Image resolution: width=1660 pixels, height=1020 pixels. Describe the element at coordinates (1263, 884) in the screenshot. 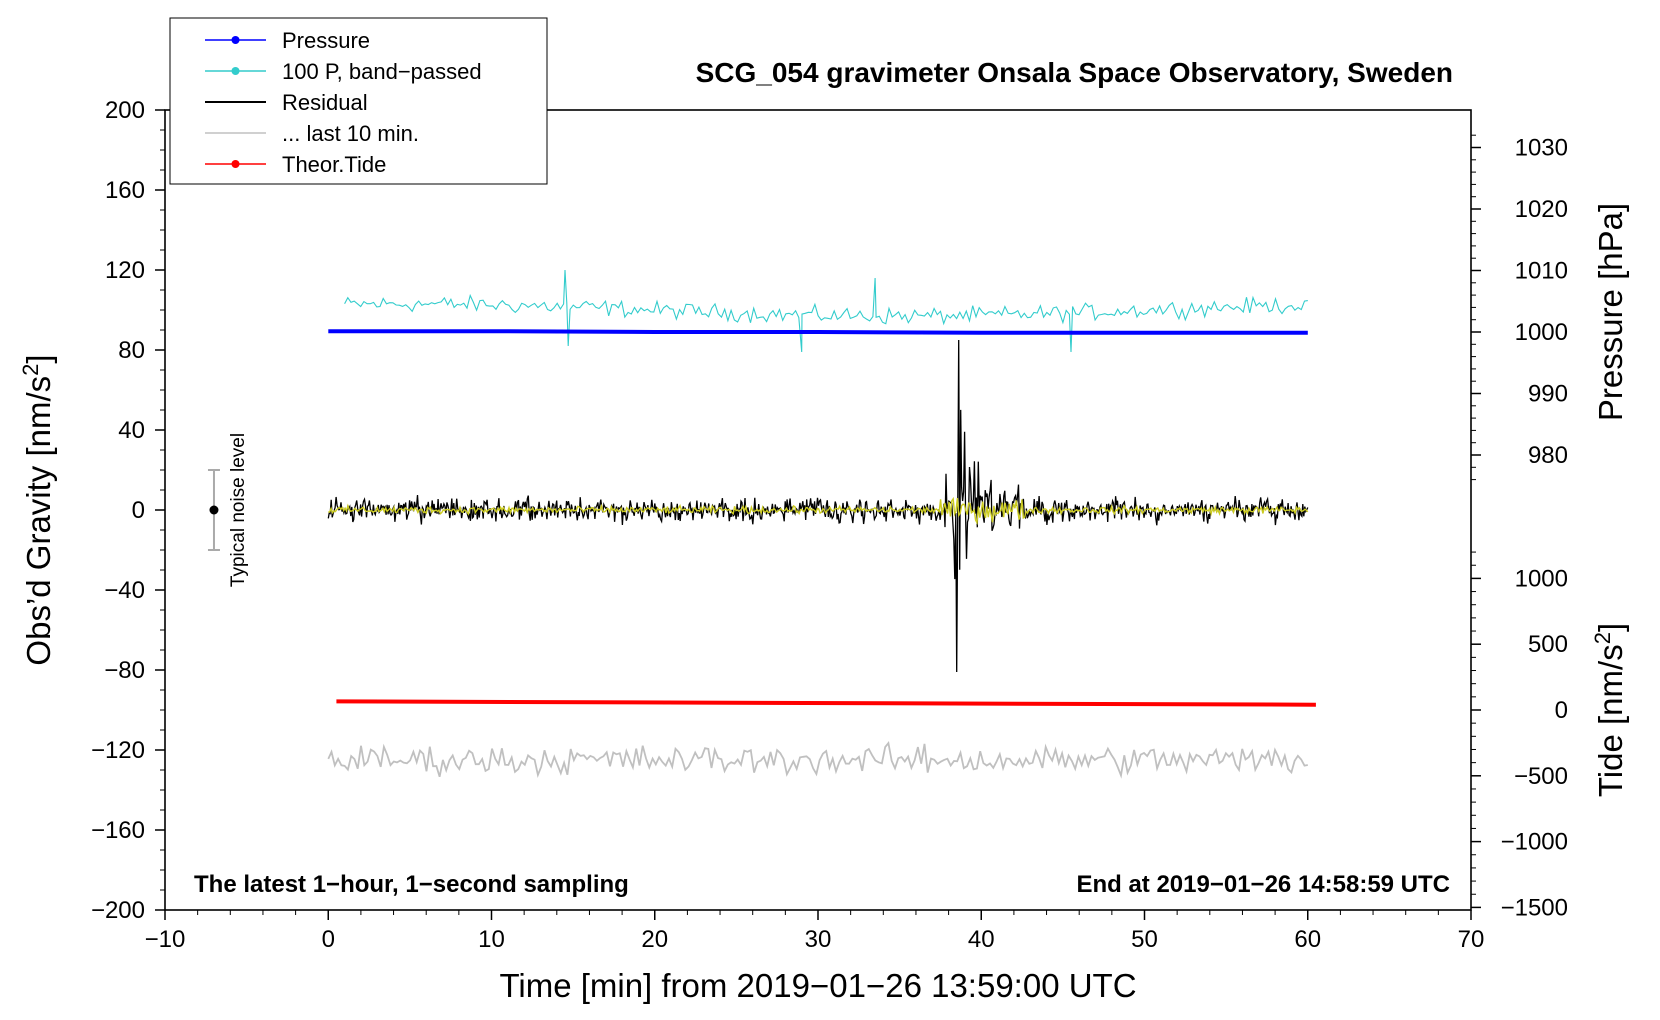

I see `end-time-annotation: End at 2019−01−26 14:58:59 UTC` at that location.